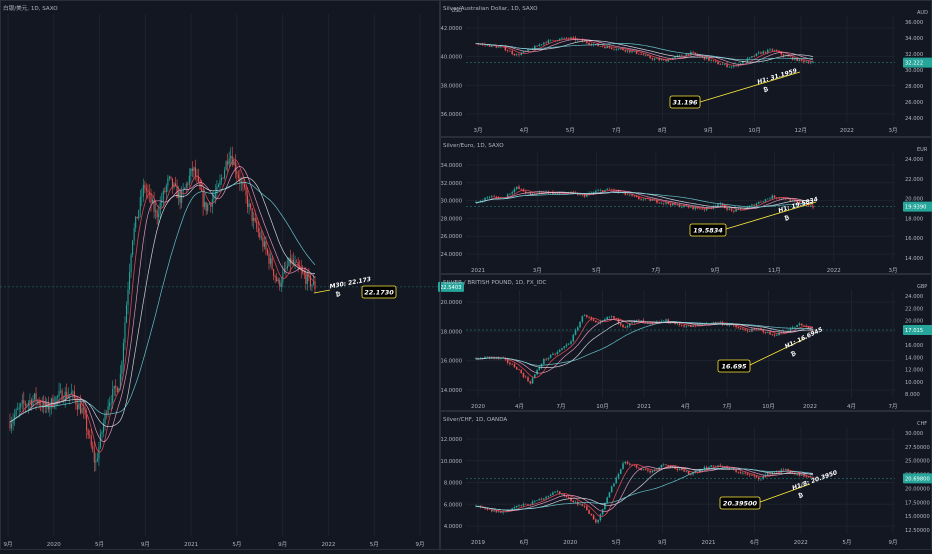 The height and width of the screenshot is (554, 932). Describe the element at coordinates (708, 230) in the screenshot. I see `chart-3-callout-box` at that location.